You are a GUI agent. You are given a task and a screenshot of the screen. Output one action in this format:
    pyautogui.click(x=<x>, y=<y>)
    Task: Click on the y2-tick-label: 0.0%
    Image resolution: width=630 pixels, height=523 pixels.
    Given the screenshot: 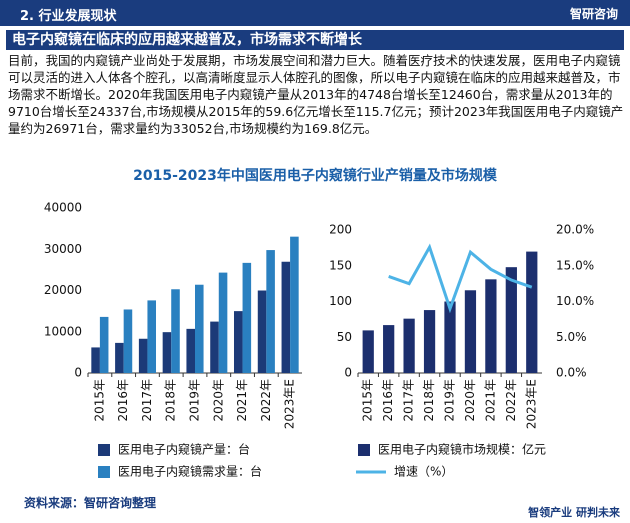 What is the action you would take?
    pyautogui.click(x=571, y=373)
    